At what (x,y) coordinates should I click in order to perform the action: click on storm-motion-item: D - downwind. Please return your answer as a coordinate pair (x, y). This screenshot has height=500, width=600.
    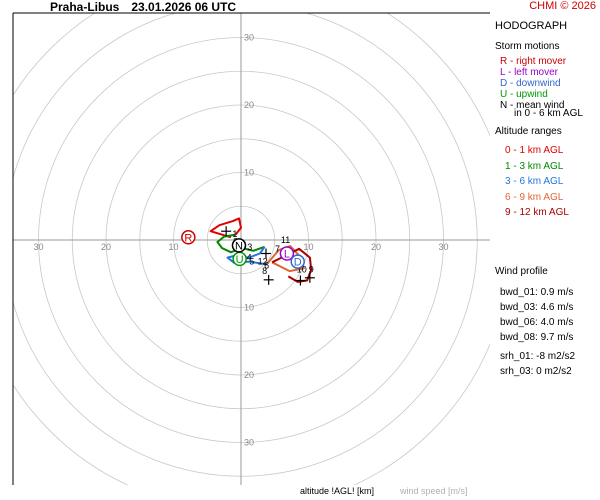
    Looking at the image, I should click on (530, 83).